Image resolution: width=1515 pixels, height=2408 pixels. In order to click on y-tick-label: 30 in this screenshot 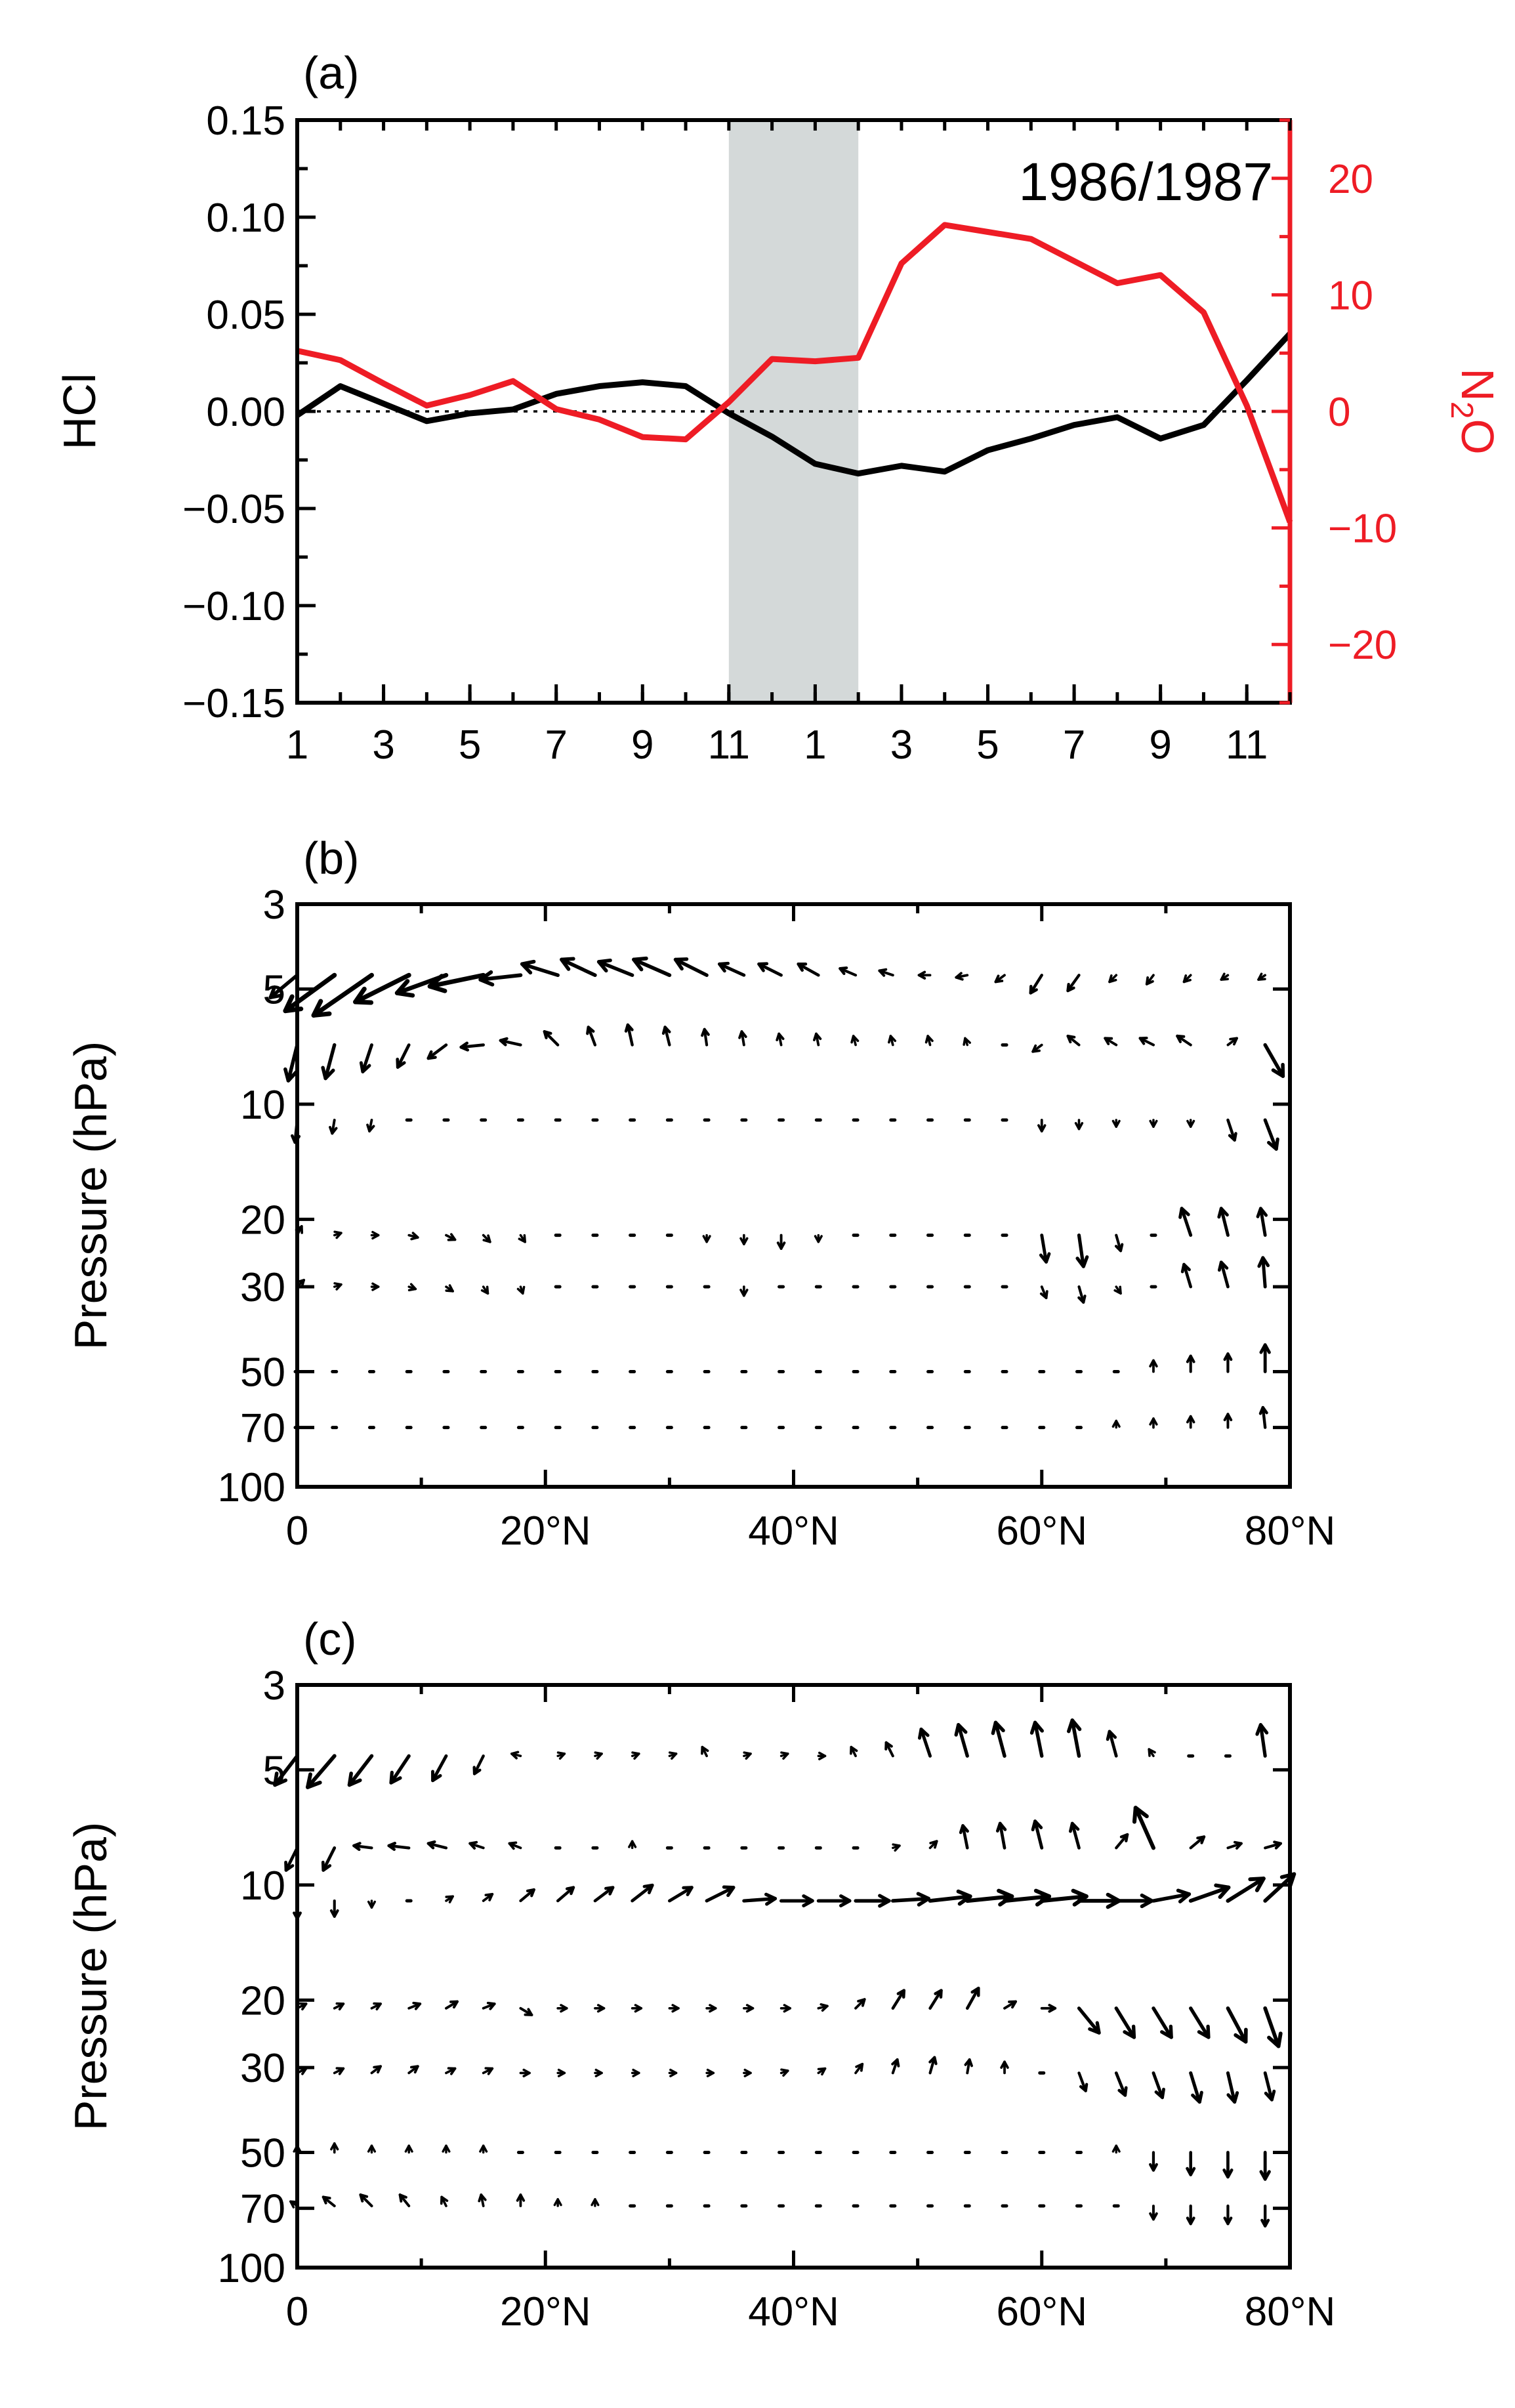, I will do `click(262, 2069)`.